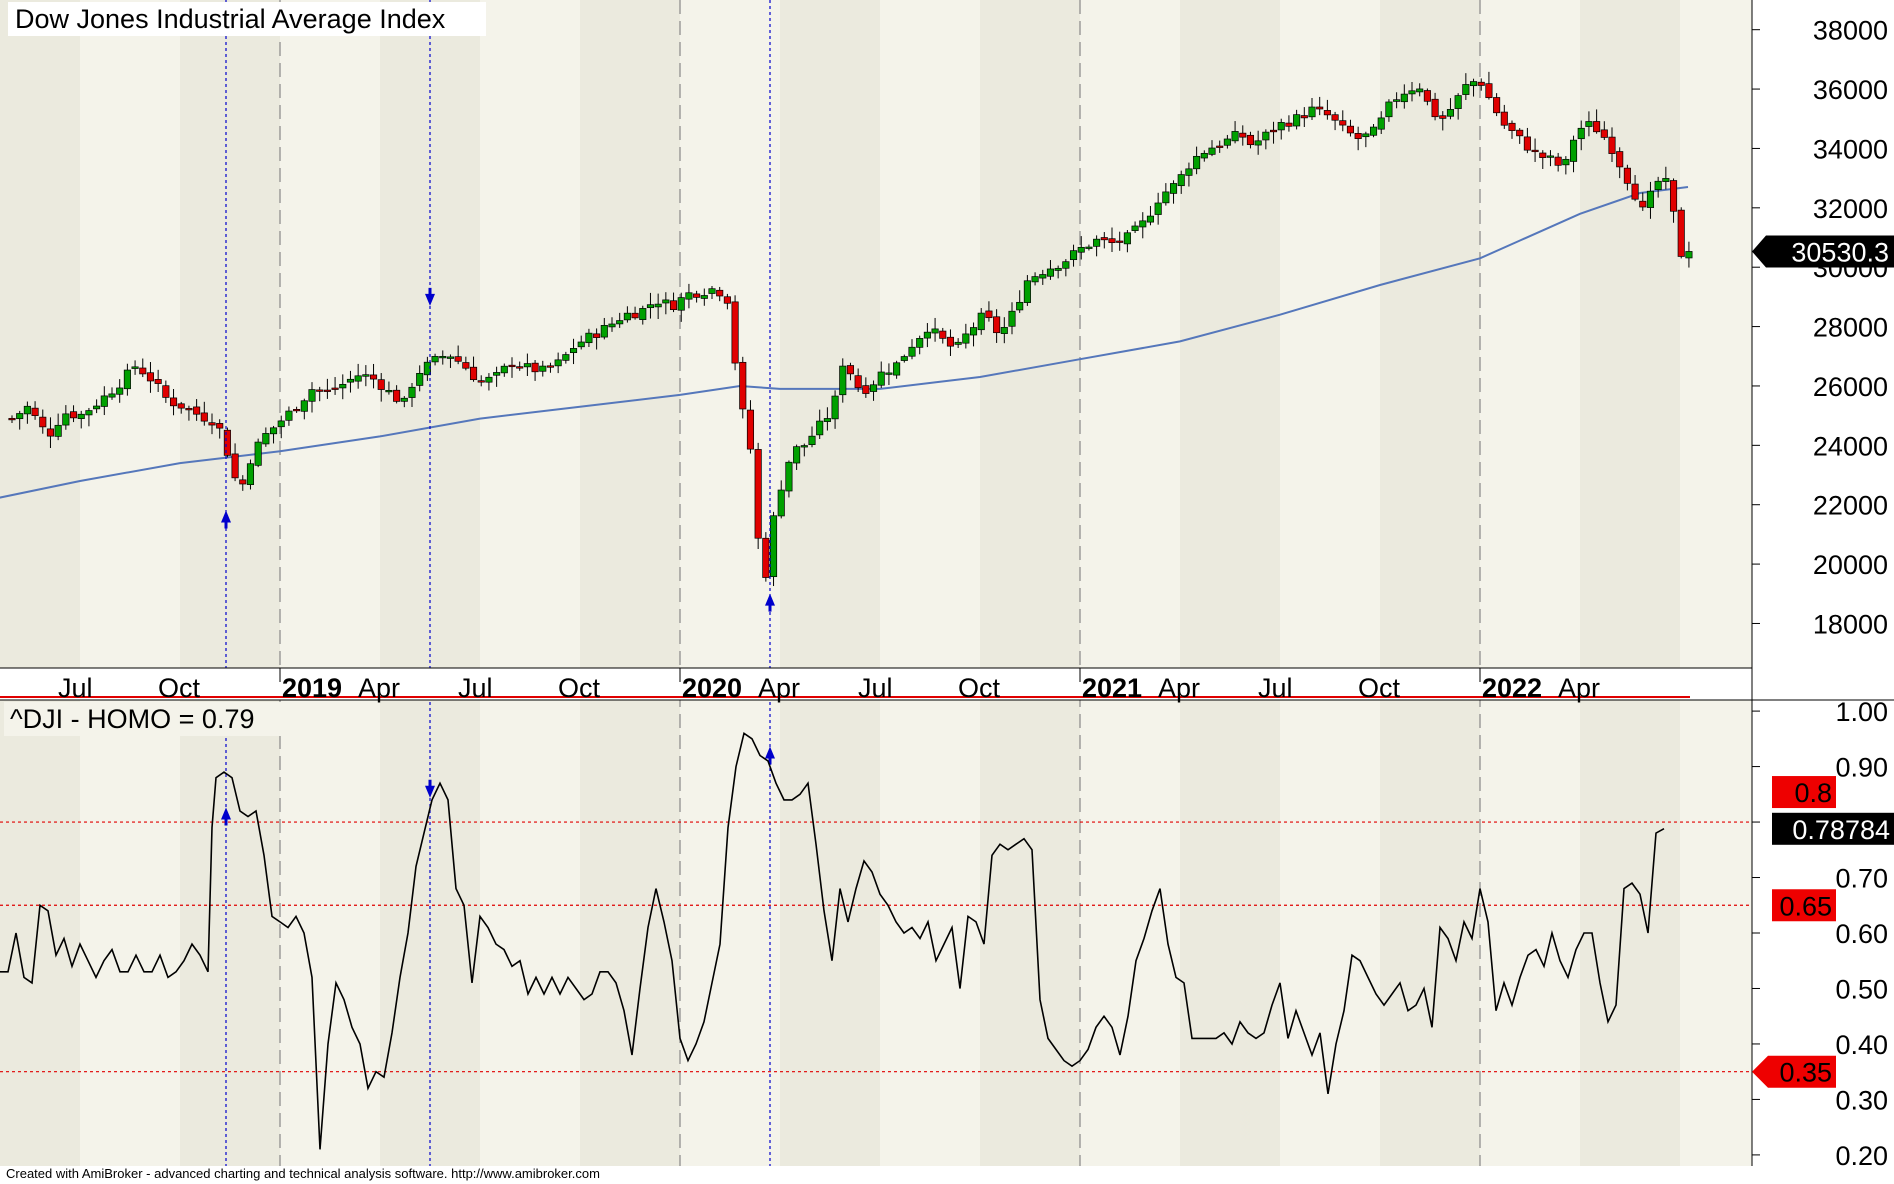 The height and width of the screenshot is (1184, 1894). What do you see at coordinates (1850, 31) in the screenshot?
I see `y-tick-label: 38000` at bounding box center [1850, 31].